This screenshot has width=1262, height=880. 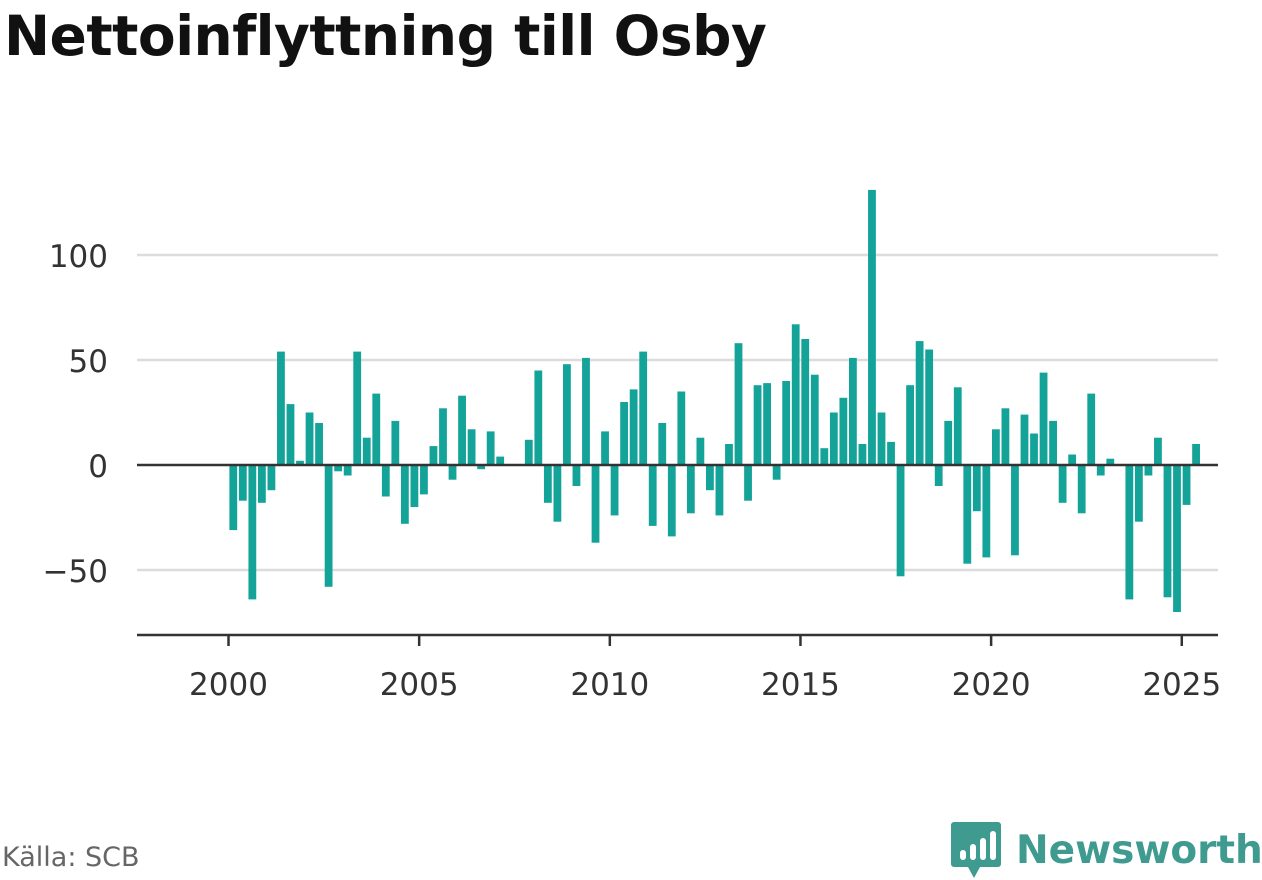 I want to click on x-tick-label: 2025, so click(x=1181, y=685).